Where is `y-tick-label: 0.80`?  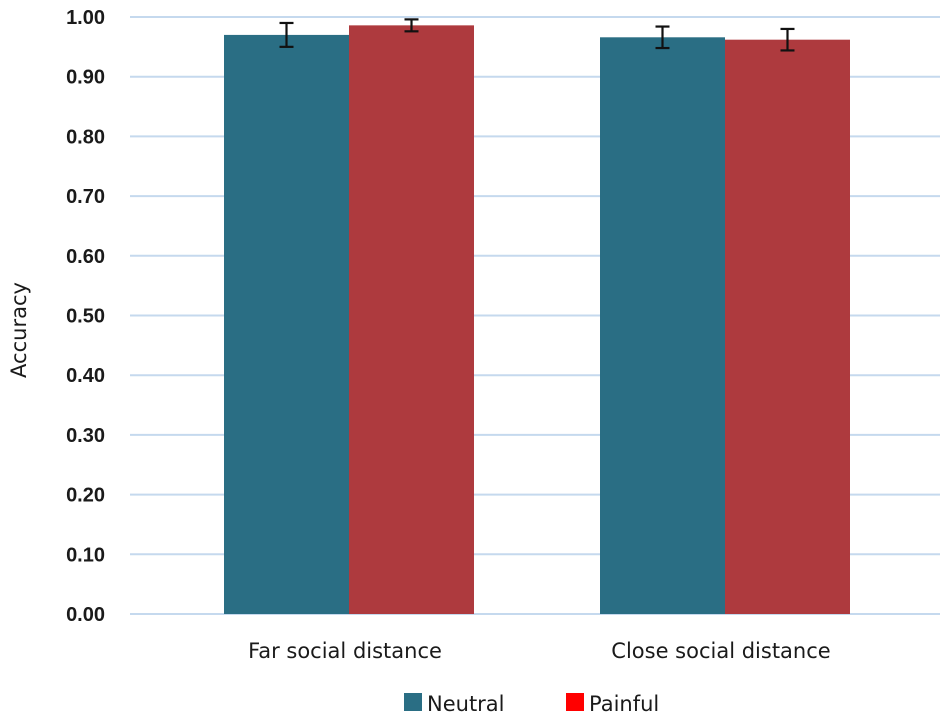 y-tick-label: 0.80 is located at coordinates (85, 137).